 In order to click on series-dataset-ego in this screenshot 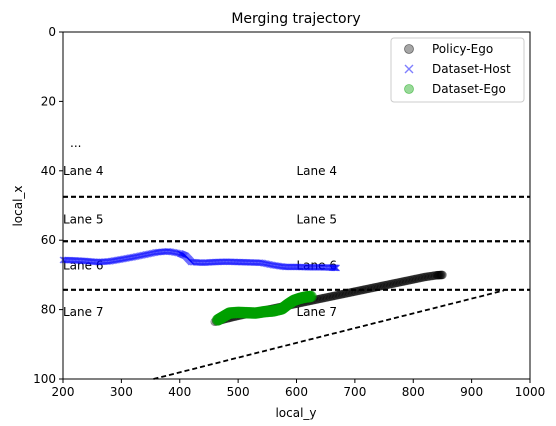, I will do `click(264, 308)`.